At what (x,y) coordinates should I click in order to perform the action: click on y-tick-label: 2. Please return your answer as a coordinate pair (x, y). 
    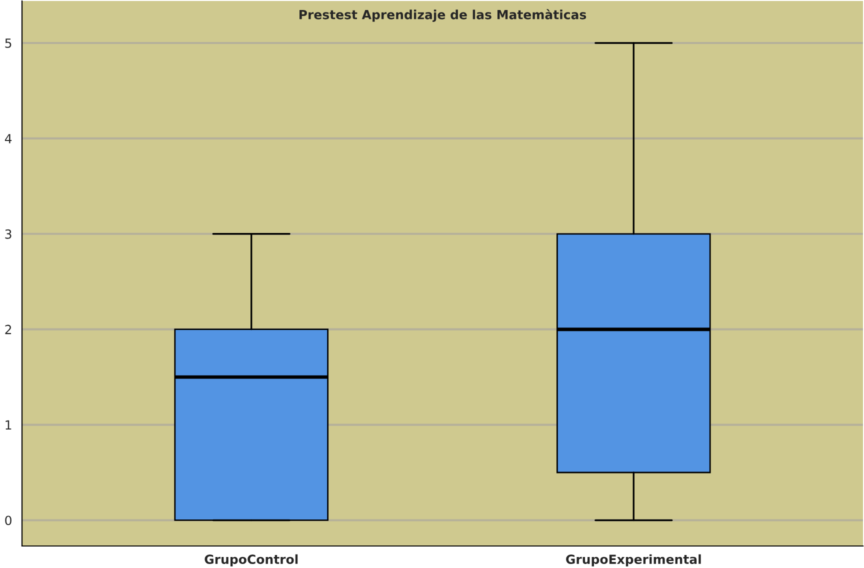
    Looking at the image, I should click on (8, 329).